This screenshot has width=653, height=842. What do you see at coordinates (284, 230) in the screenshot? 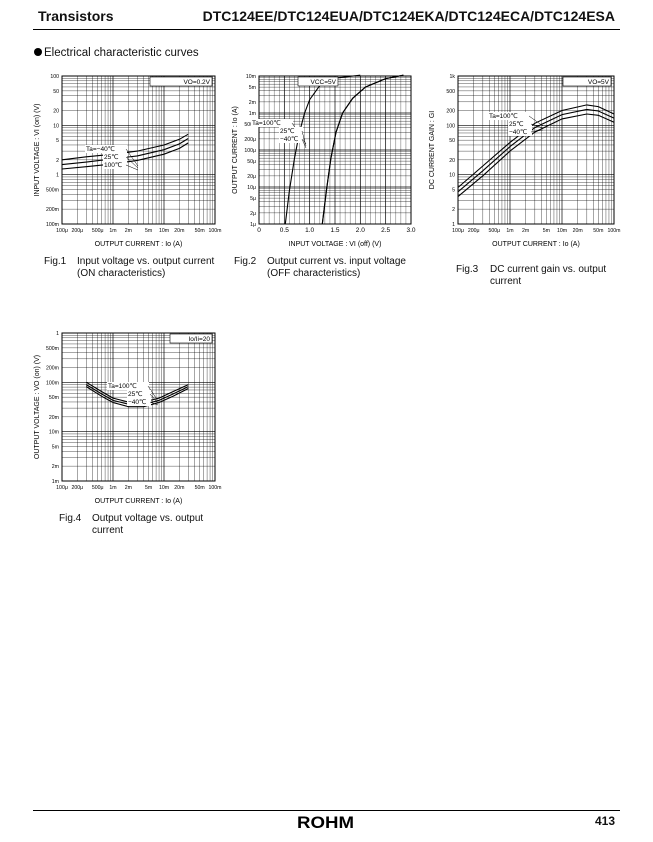
I see `x-tick-label: 0.5` at bounding box center [284, 230].